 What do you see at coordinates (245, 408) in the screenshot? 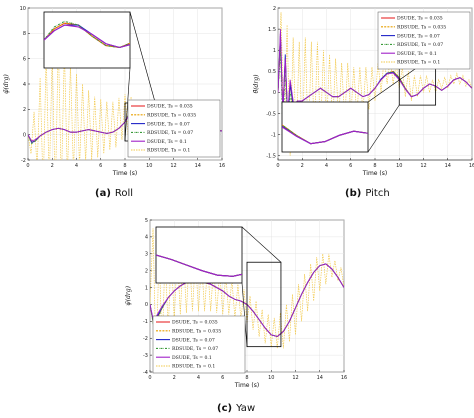
I see `caption-text: Yaw` at bounding box center [245, 408].